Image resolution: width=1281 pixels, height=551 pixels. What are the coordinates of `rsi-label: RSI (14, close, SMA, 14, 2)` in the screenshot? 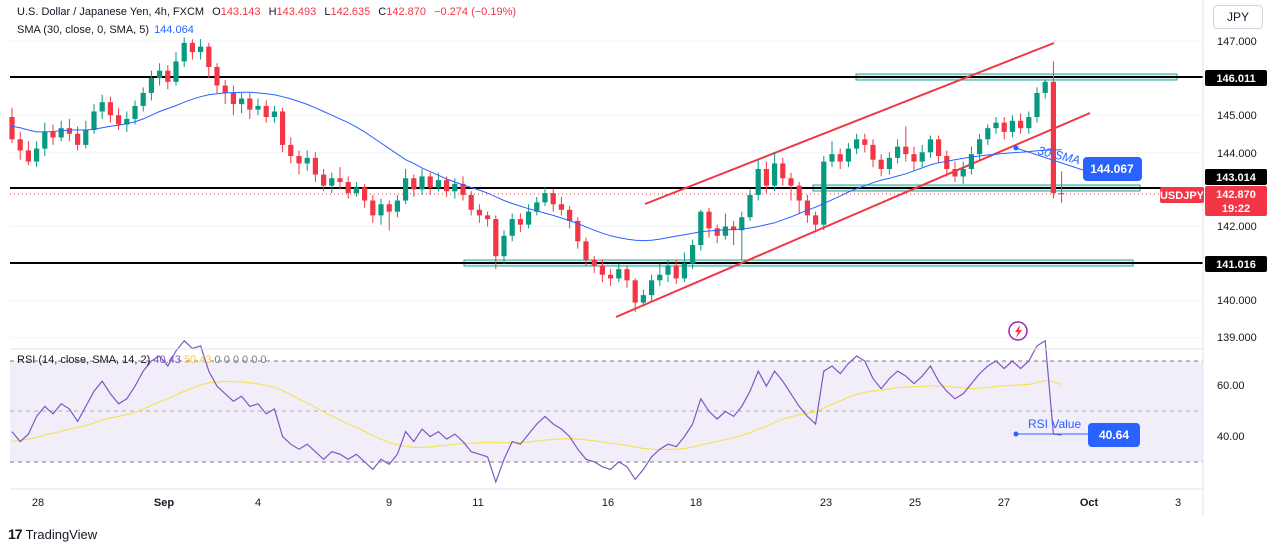 It's located at (84, 360).